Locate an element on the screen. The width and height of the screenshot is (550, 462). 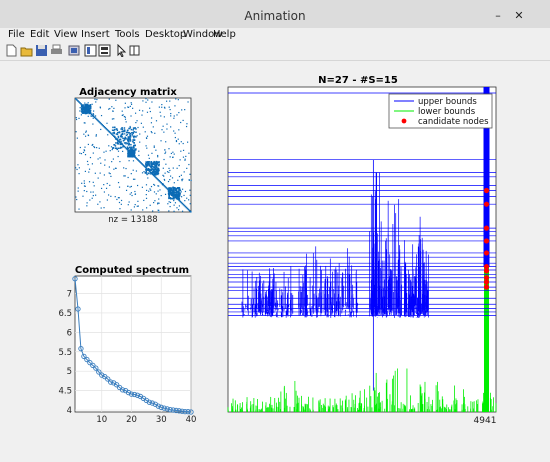
spectrum-ticks: 10 20 30 40 4 4.5 5 5.5 6 6.5 7 is located at coordinates (127, 357).